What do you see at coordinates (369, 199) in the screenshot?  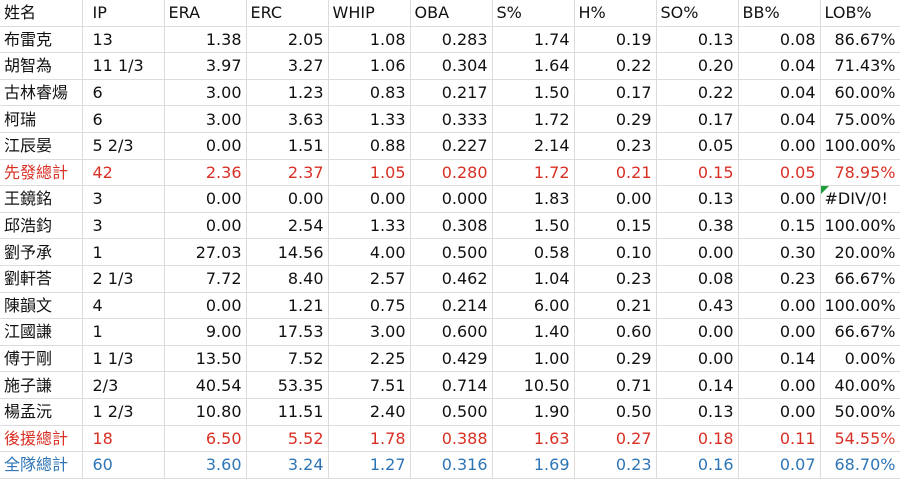 I see `cell-whip: 0.00` at bounding box center [369, 199].